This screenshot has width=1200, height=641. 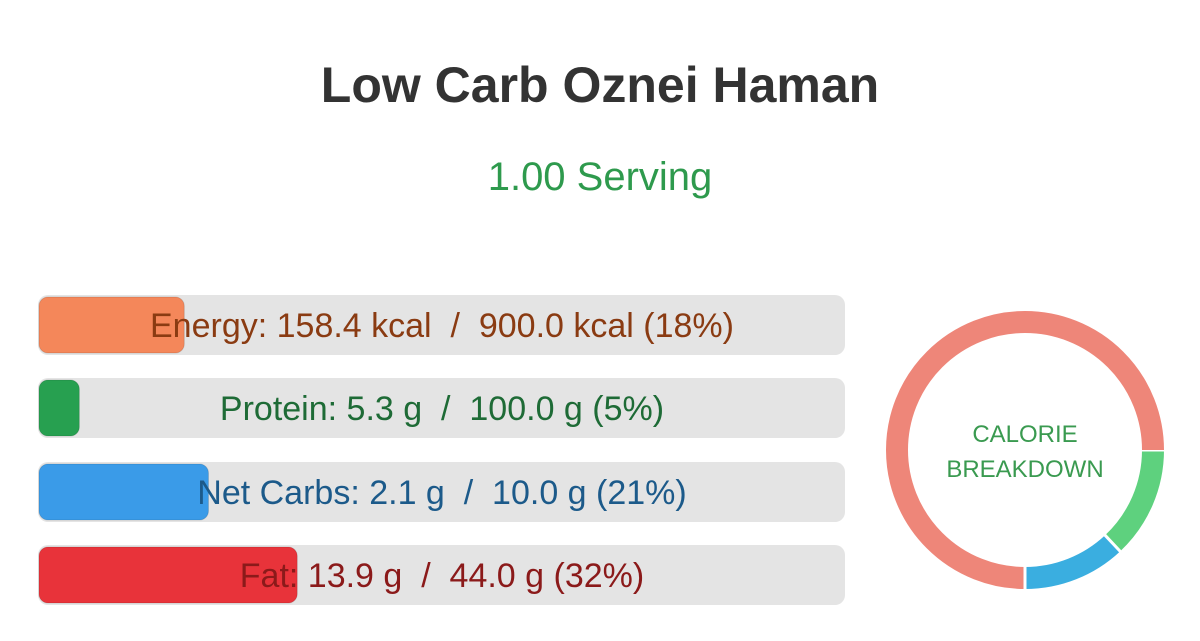 I want to click on progress-label: Fat: 13.9 g / 44.0 g (32%), so click(x=442, y=576).